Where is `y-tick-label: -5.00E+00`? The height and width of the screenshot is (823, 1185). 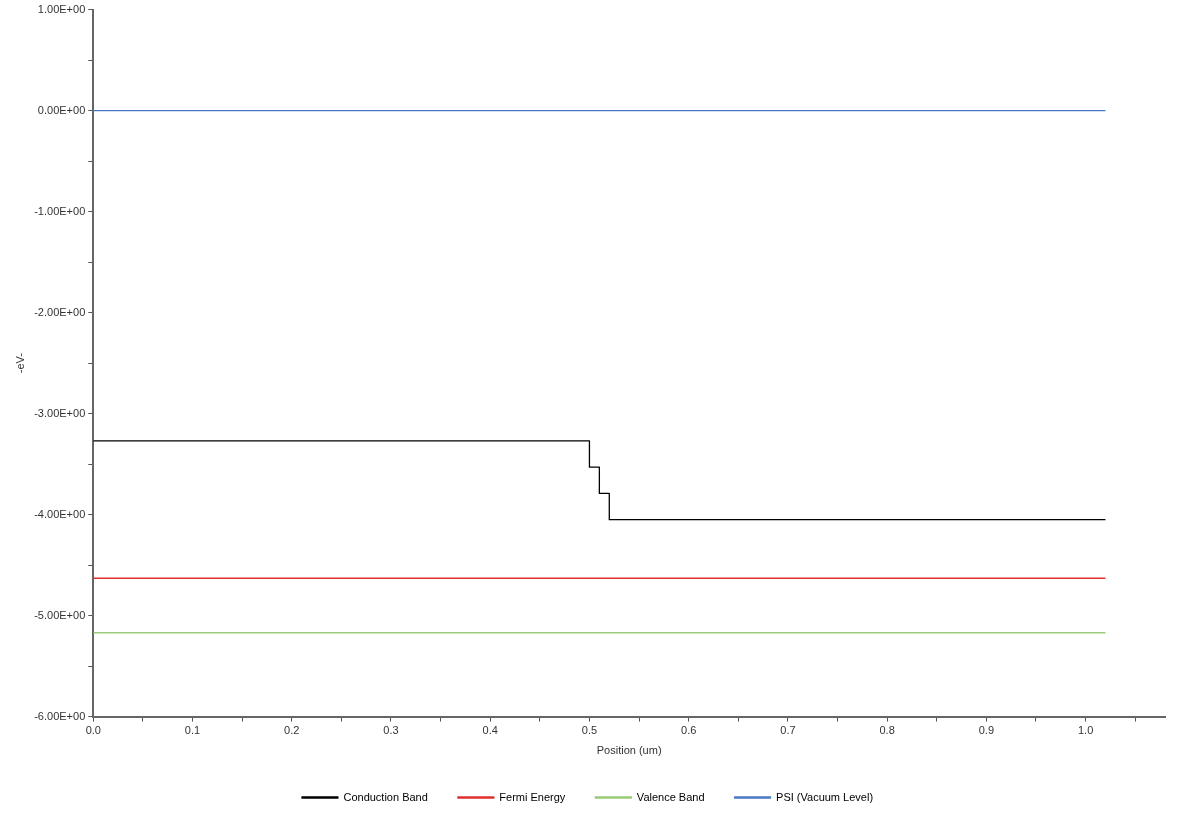 y-tick-label: -5.00E+00 is located at coordinates (60, 614).